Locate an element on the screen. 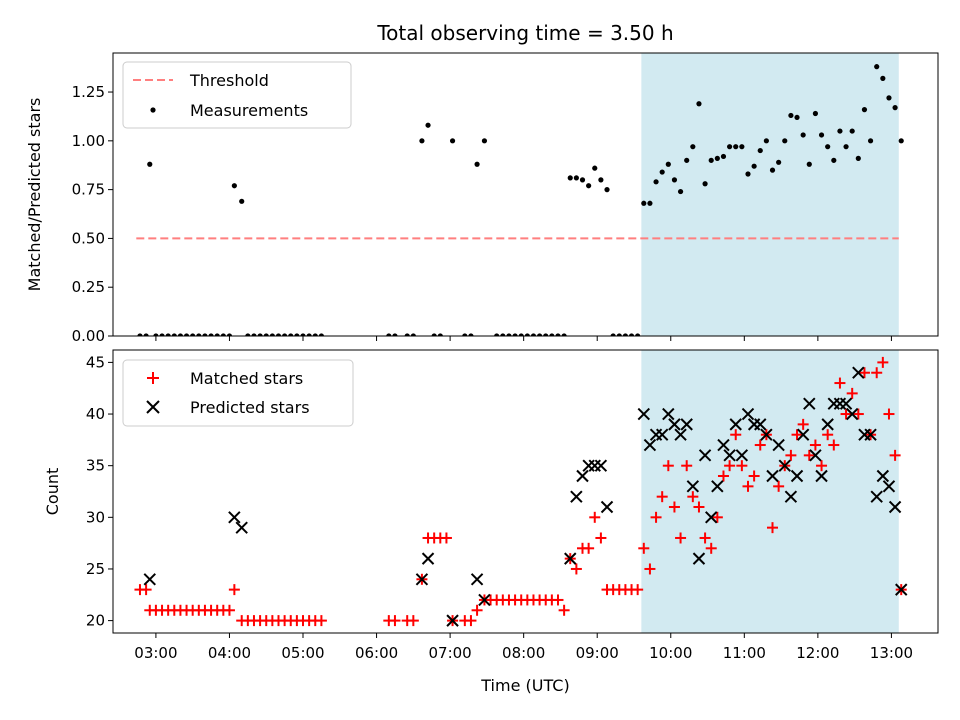  bottom-ytick-label: 45 is located at coordinates (95, 362).